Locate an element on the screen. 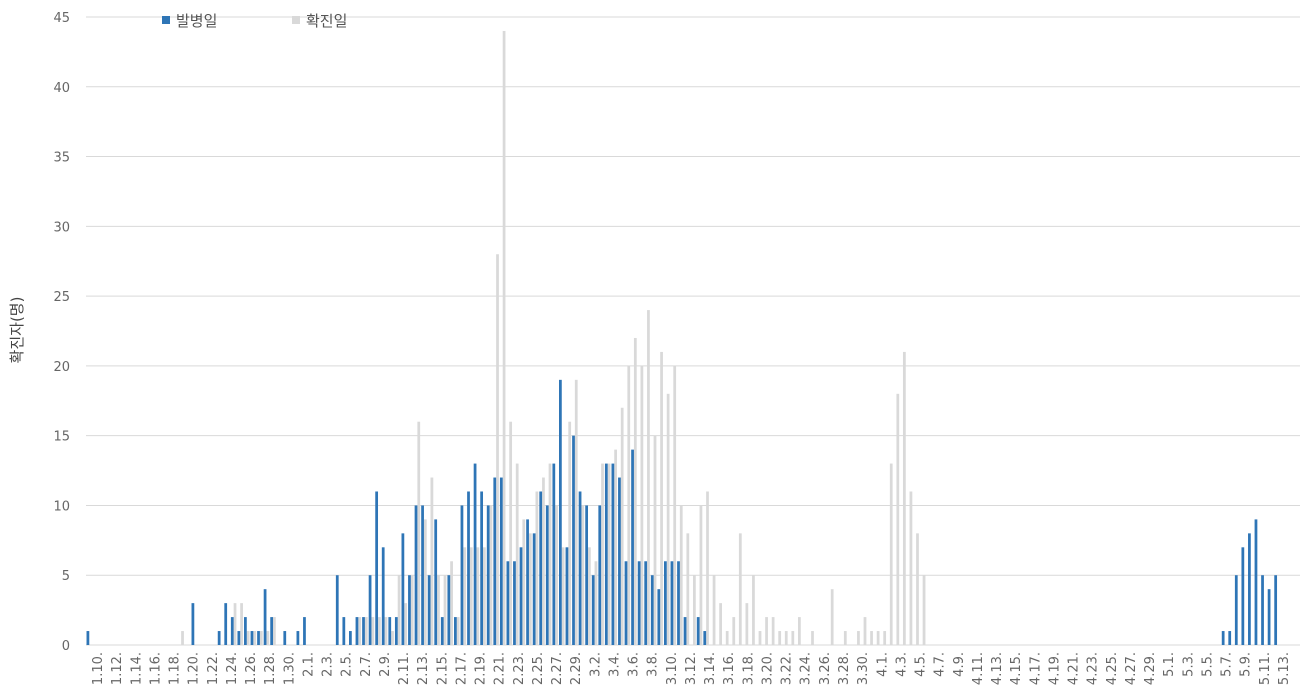 The image size is (1316, 690). y-tick-label: 40 is located at coordinates (61, 88).